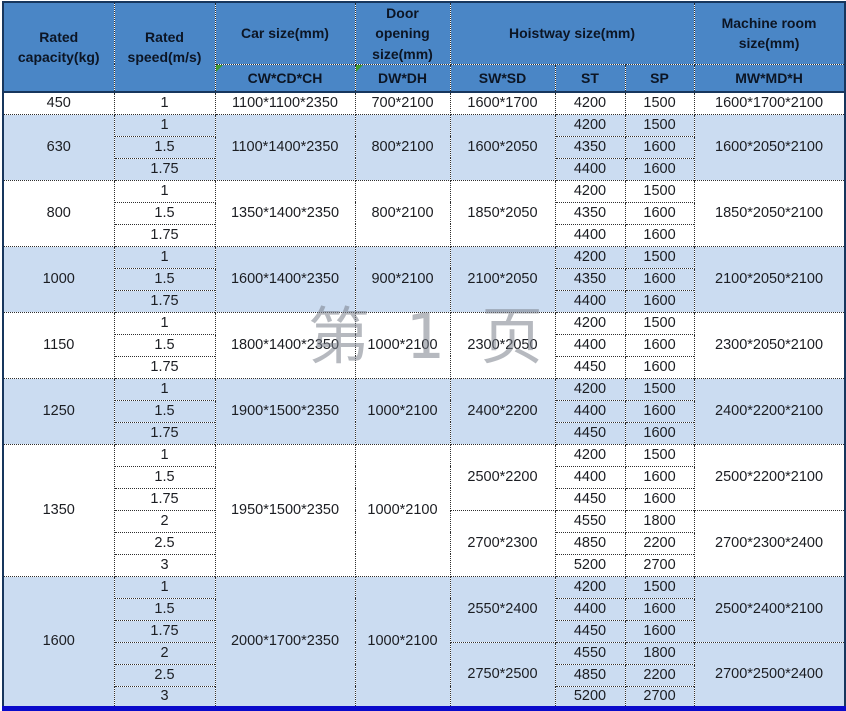 Image resolution: width=846 pixels, height=711 pixels. Describe the element at coordinates (285, 279) in the screenshot. I see `car-size-cell: 1600*1400*2350` at that location.